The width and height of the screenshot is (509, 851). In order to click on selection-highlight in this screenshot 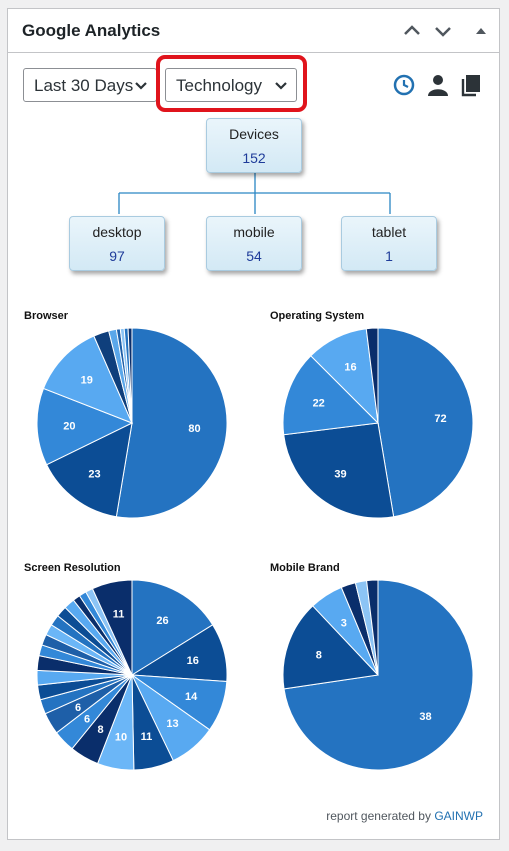, I will do `click(231, 83)`.